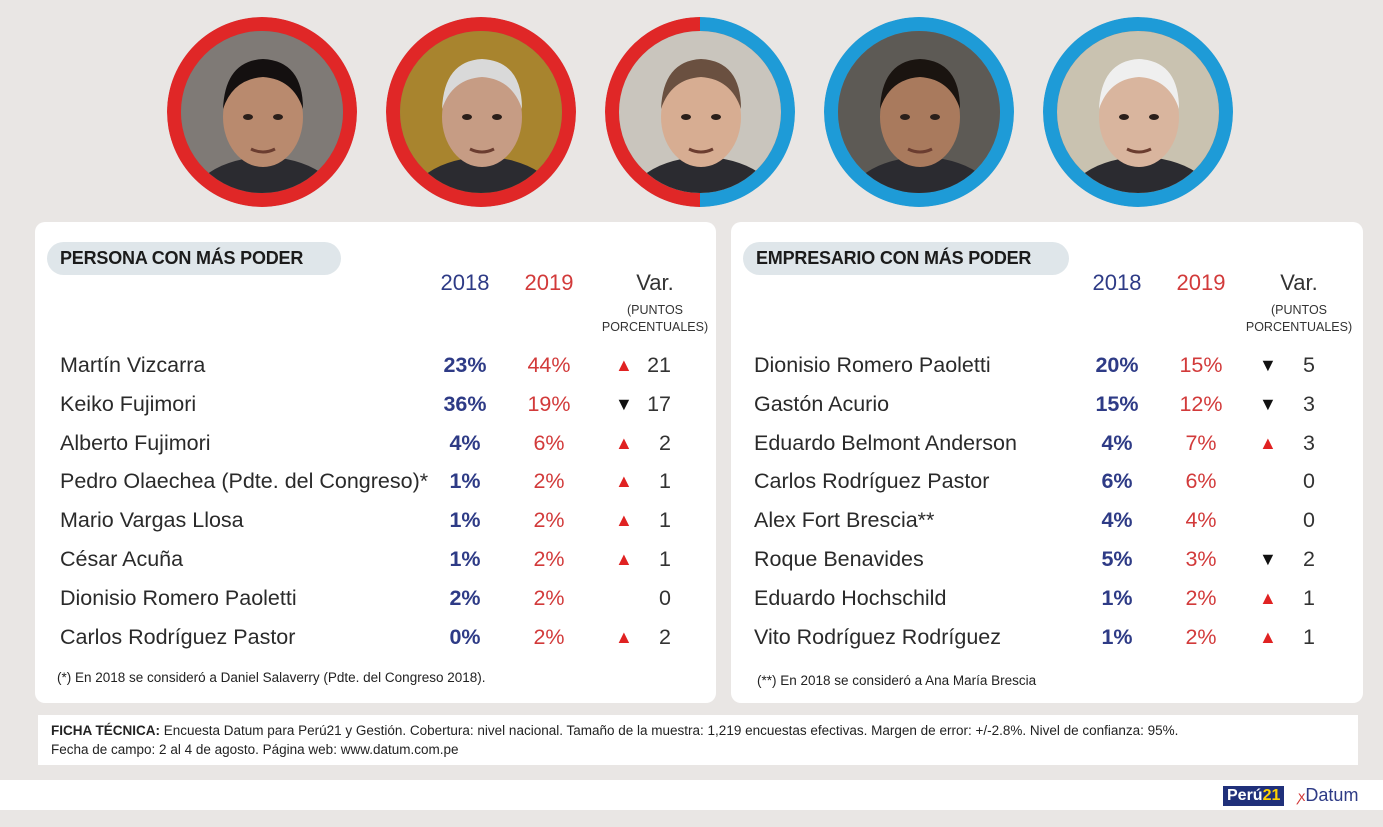 Image resolution: width=1383 pixels, height=827 pixels. I want to click on row-value-2019: 19%, so click(549, 403).